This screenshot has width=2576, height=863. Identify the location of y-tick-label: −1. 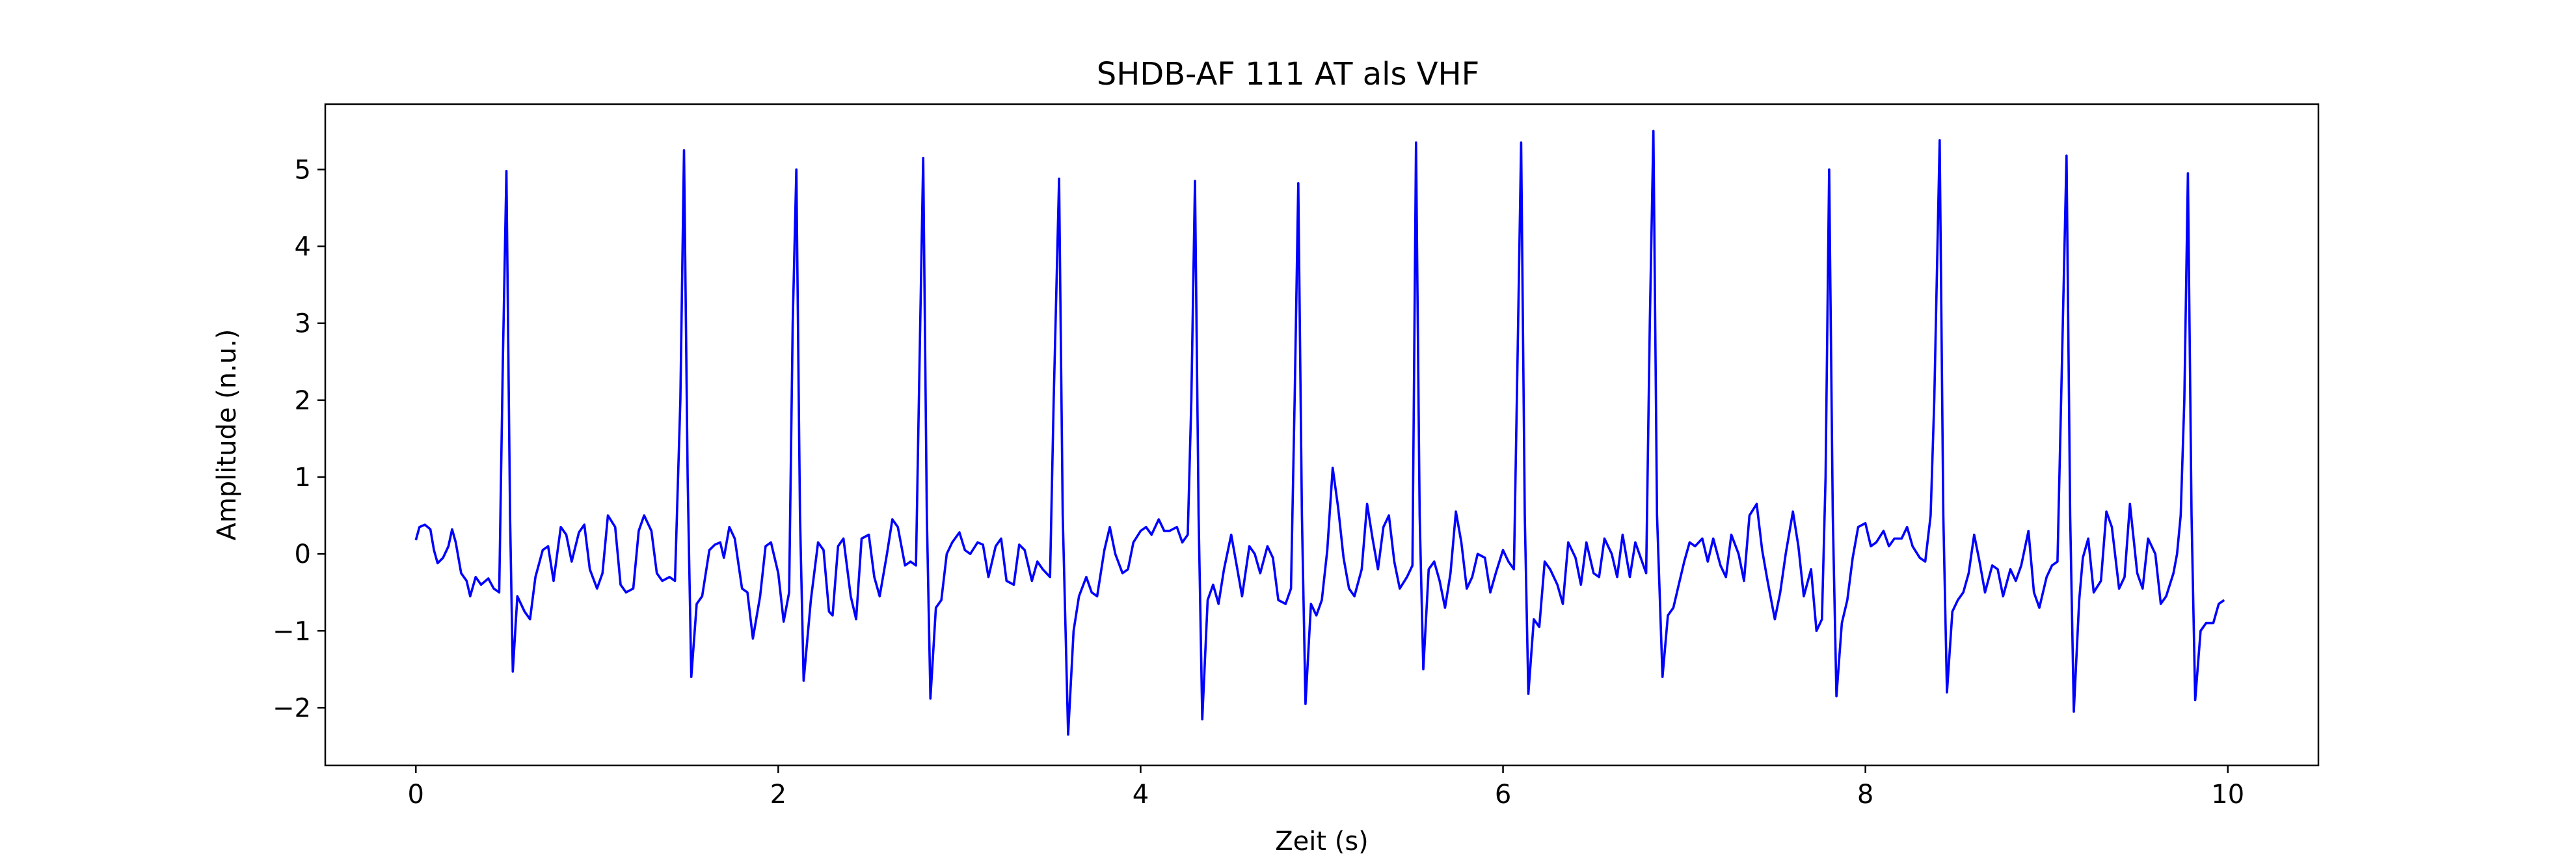
(292, 631).